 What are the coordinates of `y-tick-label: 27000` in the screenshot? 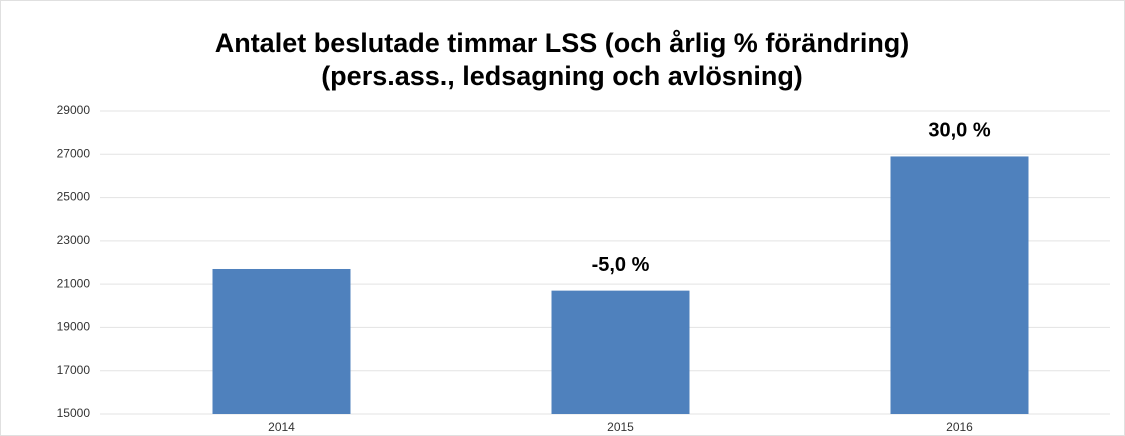 It's located at (74, 153).